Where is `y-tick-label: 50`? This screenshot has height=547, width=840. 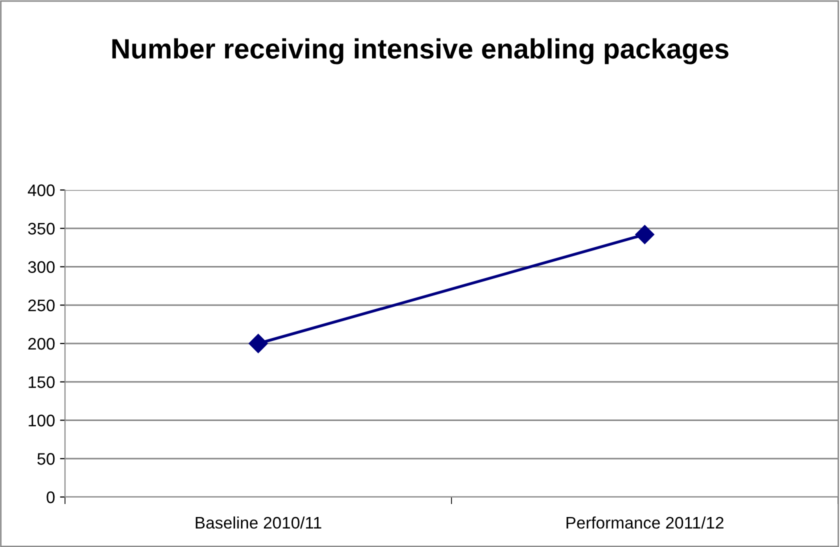 y-tick-label: 50 is located at coordinates (46, 459).